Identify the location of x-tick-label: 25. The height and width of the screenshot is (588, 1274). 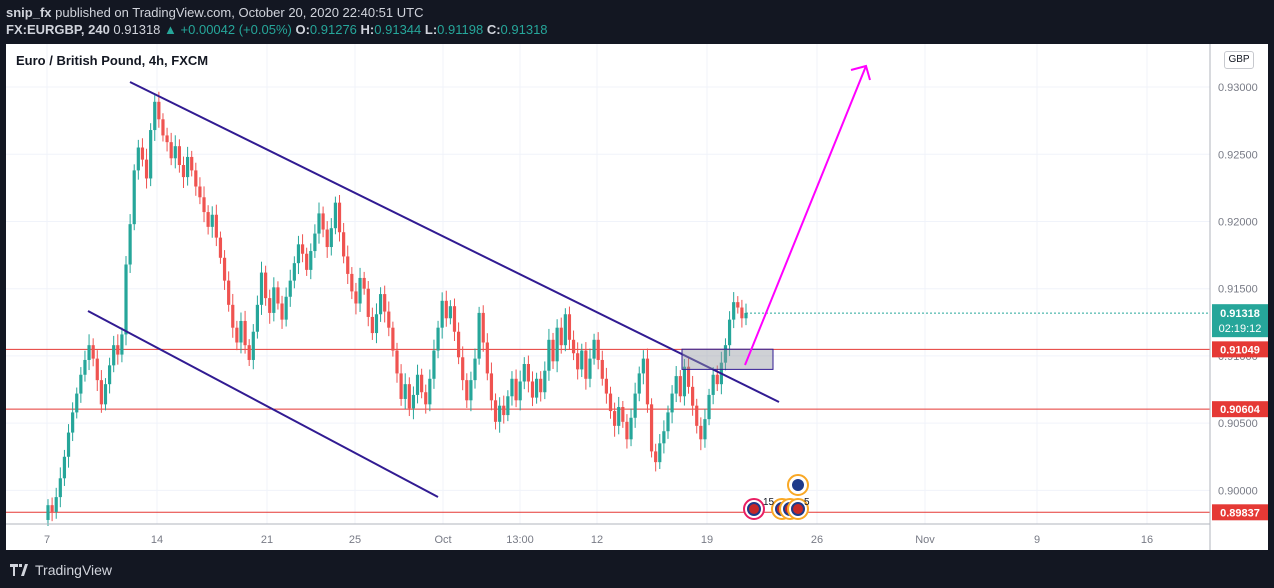
(355, 540).